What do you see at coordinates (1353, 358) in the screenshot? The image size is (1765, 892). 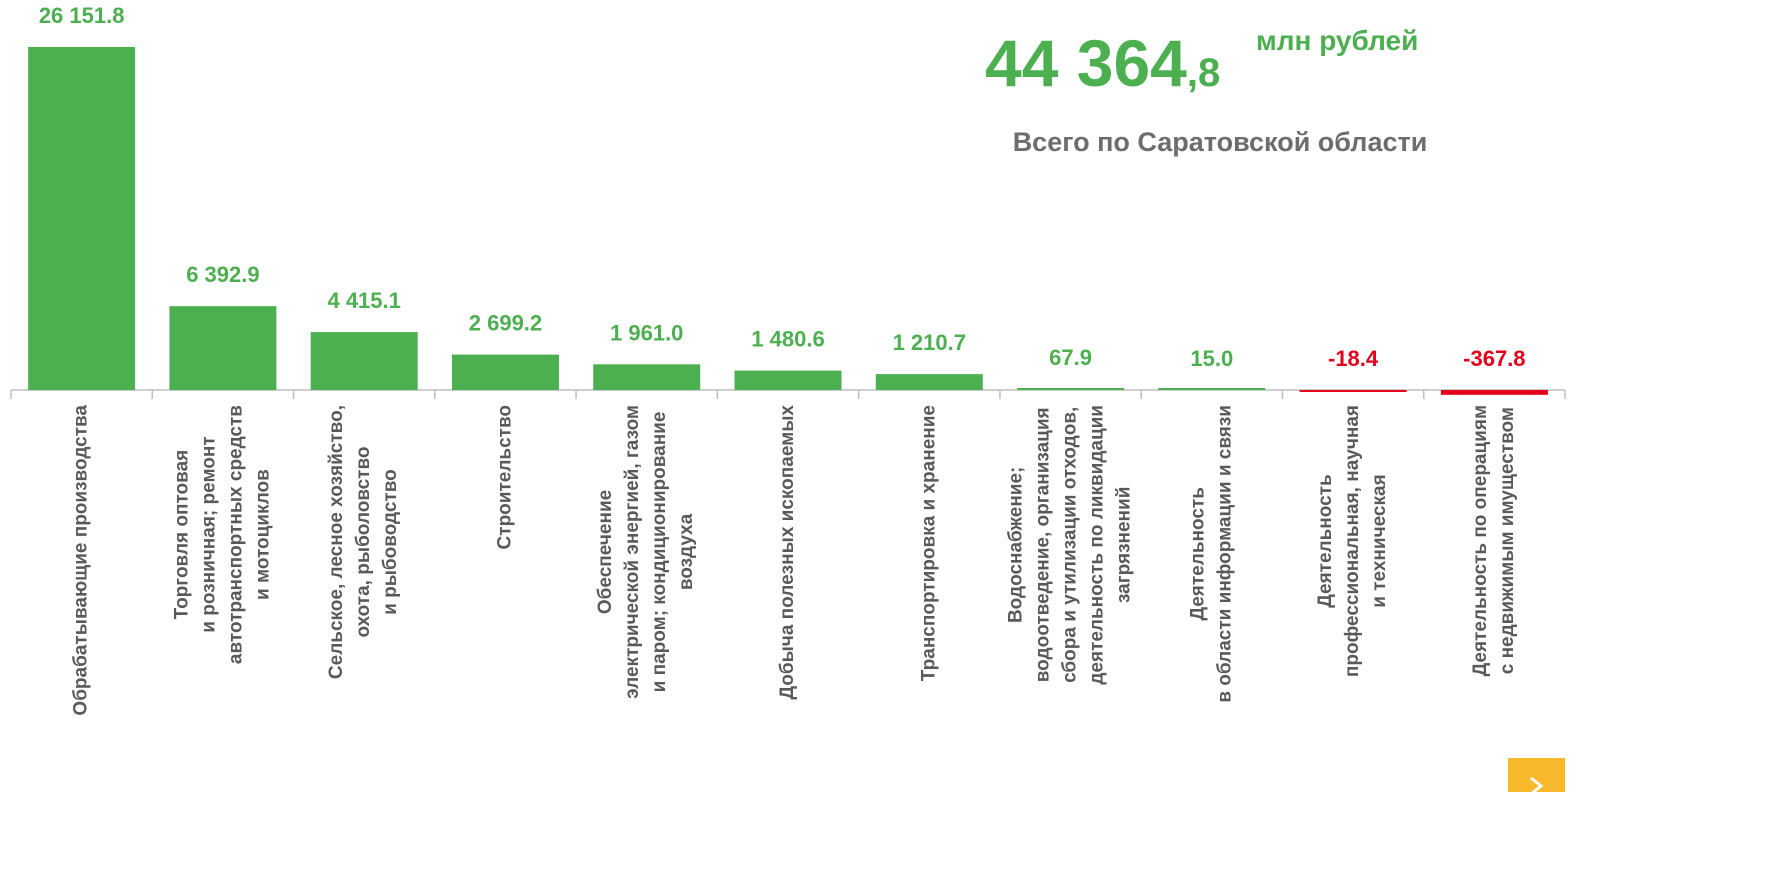 I see `value-label: -18.4` at bounding box center [1353, 358].